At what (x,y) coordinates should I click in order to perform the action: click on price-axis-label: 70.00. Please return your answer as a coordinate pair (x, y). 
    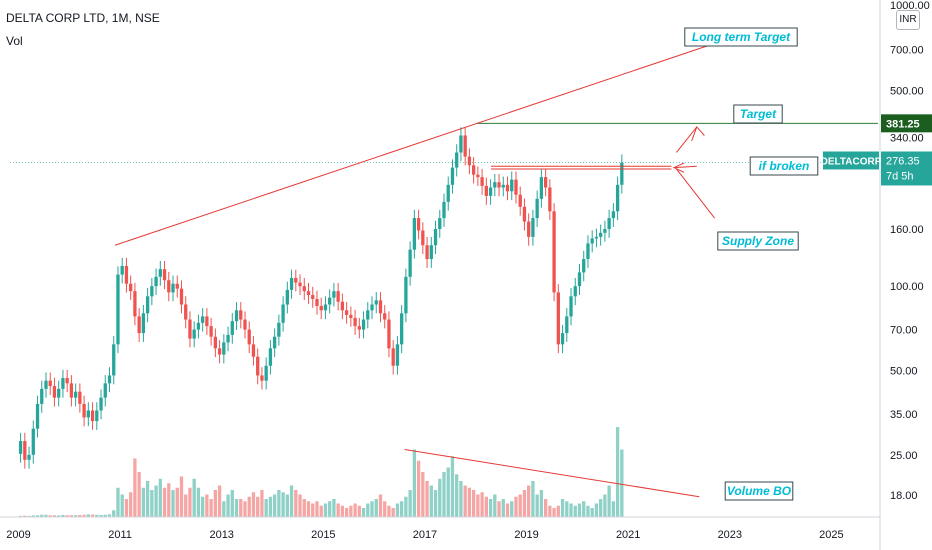
    Looking at the image, I should click on (904, 331).